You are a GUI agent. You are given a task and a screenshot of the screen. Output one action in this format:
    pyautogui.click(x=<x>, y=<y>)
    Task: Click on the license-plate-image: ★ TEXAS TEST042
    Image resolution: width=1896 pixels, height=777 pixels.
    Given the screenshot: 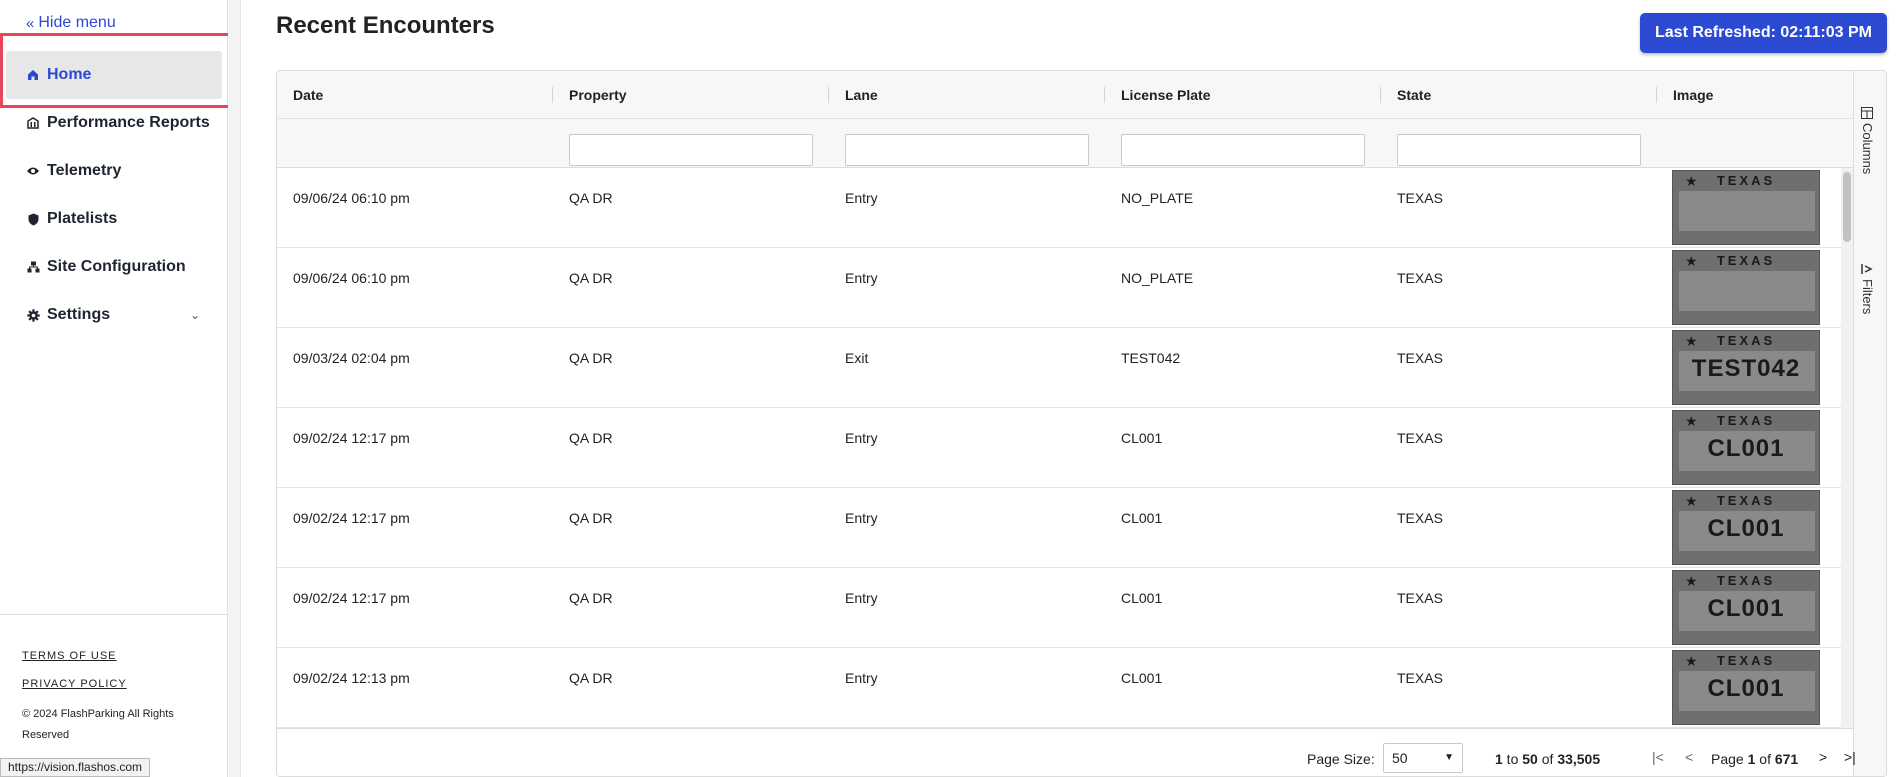 What is the action you would take?
    pyautogui.click(x=1746, y=367)
    